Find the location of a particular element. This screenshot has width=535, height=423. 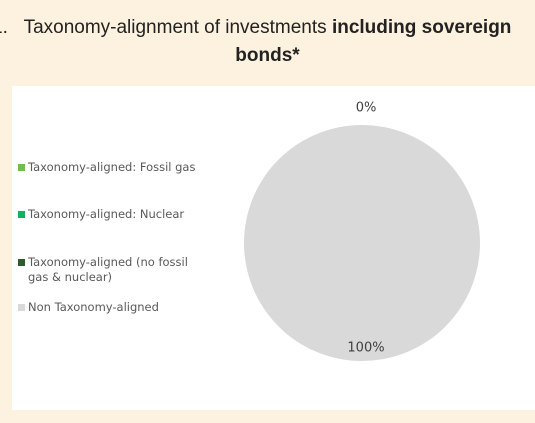

title-number: 1. is located at coordinates (4, 27).